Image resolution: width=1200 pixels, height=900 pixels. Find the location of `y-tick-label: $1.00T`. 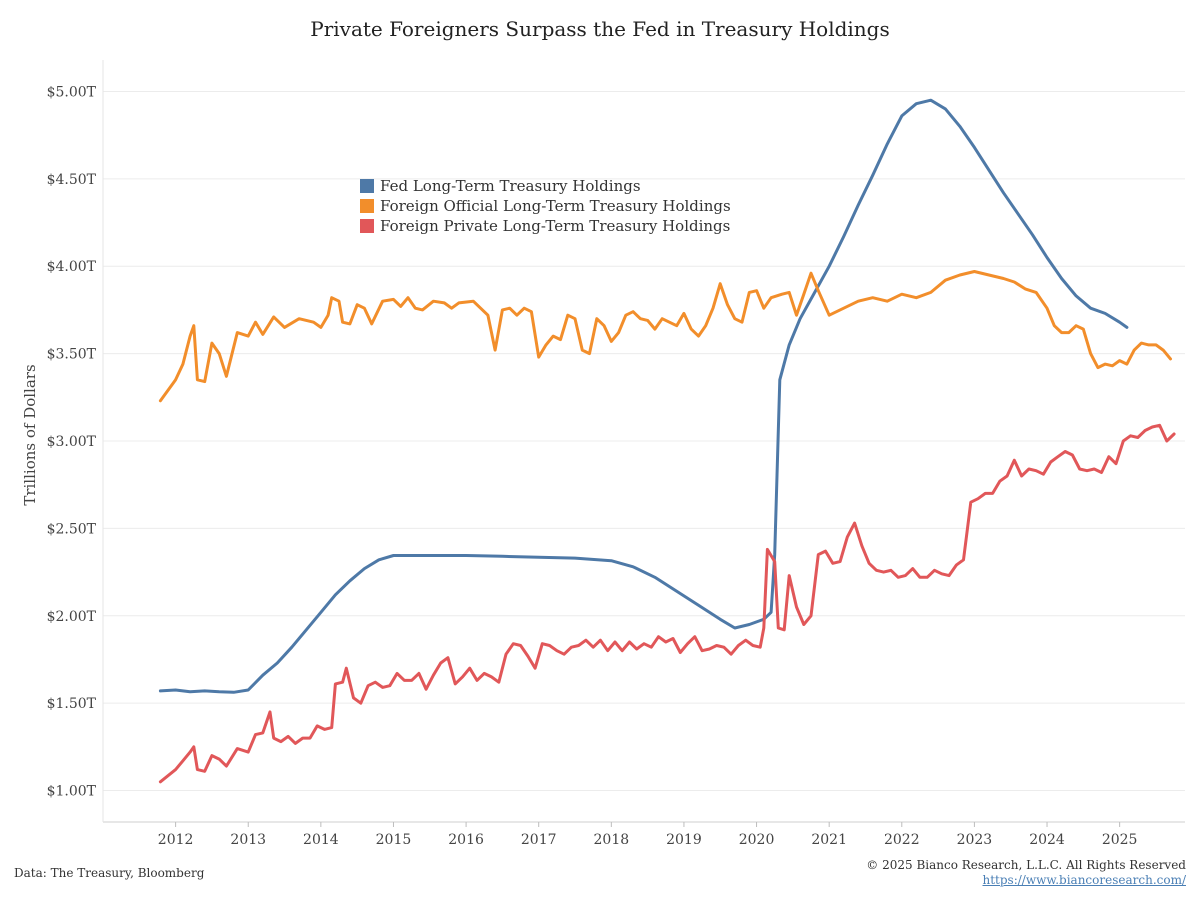

y-tick-label: $1.00T is located at coordinates (72, 792).